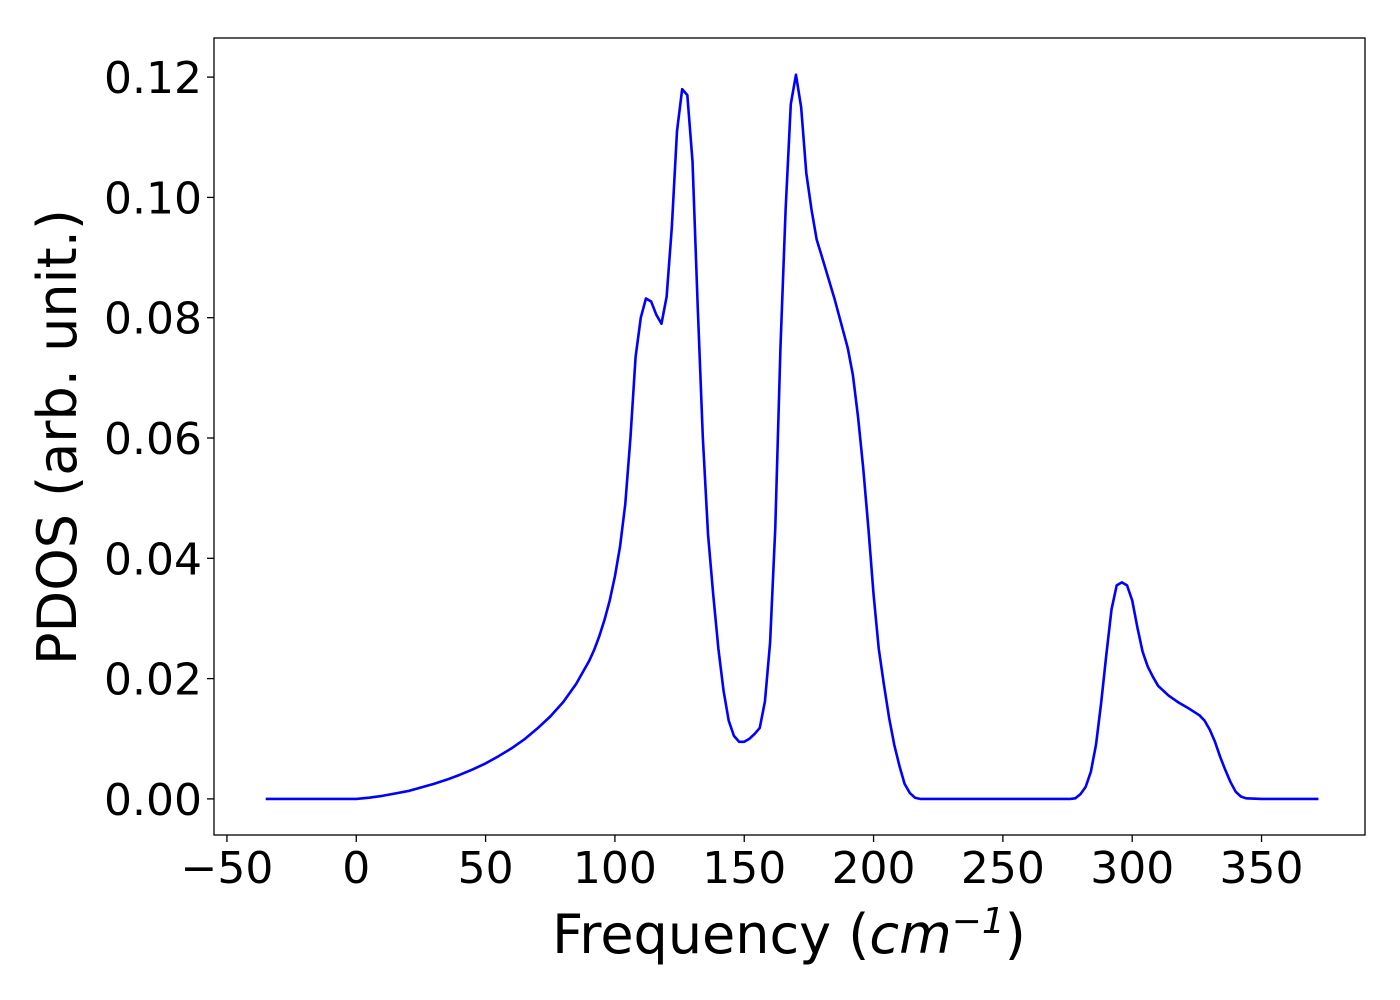 This screenshot has height=1000, width=1400. What do you see at coordinates (615, 868) in the screenshot?
I see `x-tick-label: 100` at bounding box center [615, 868].